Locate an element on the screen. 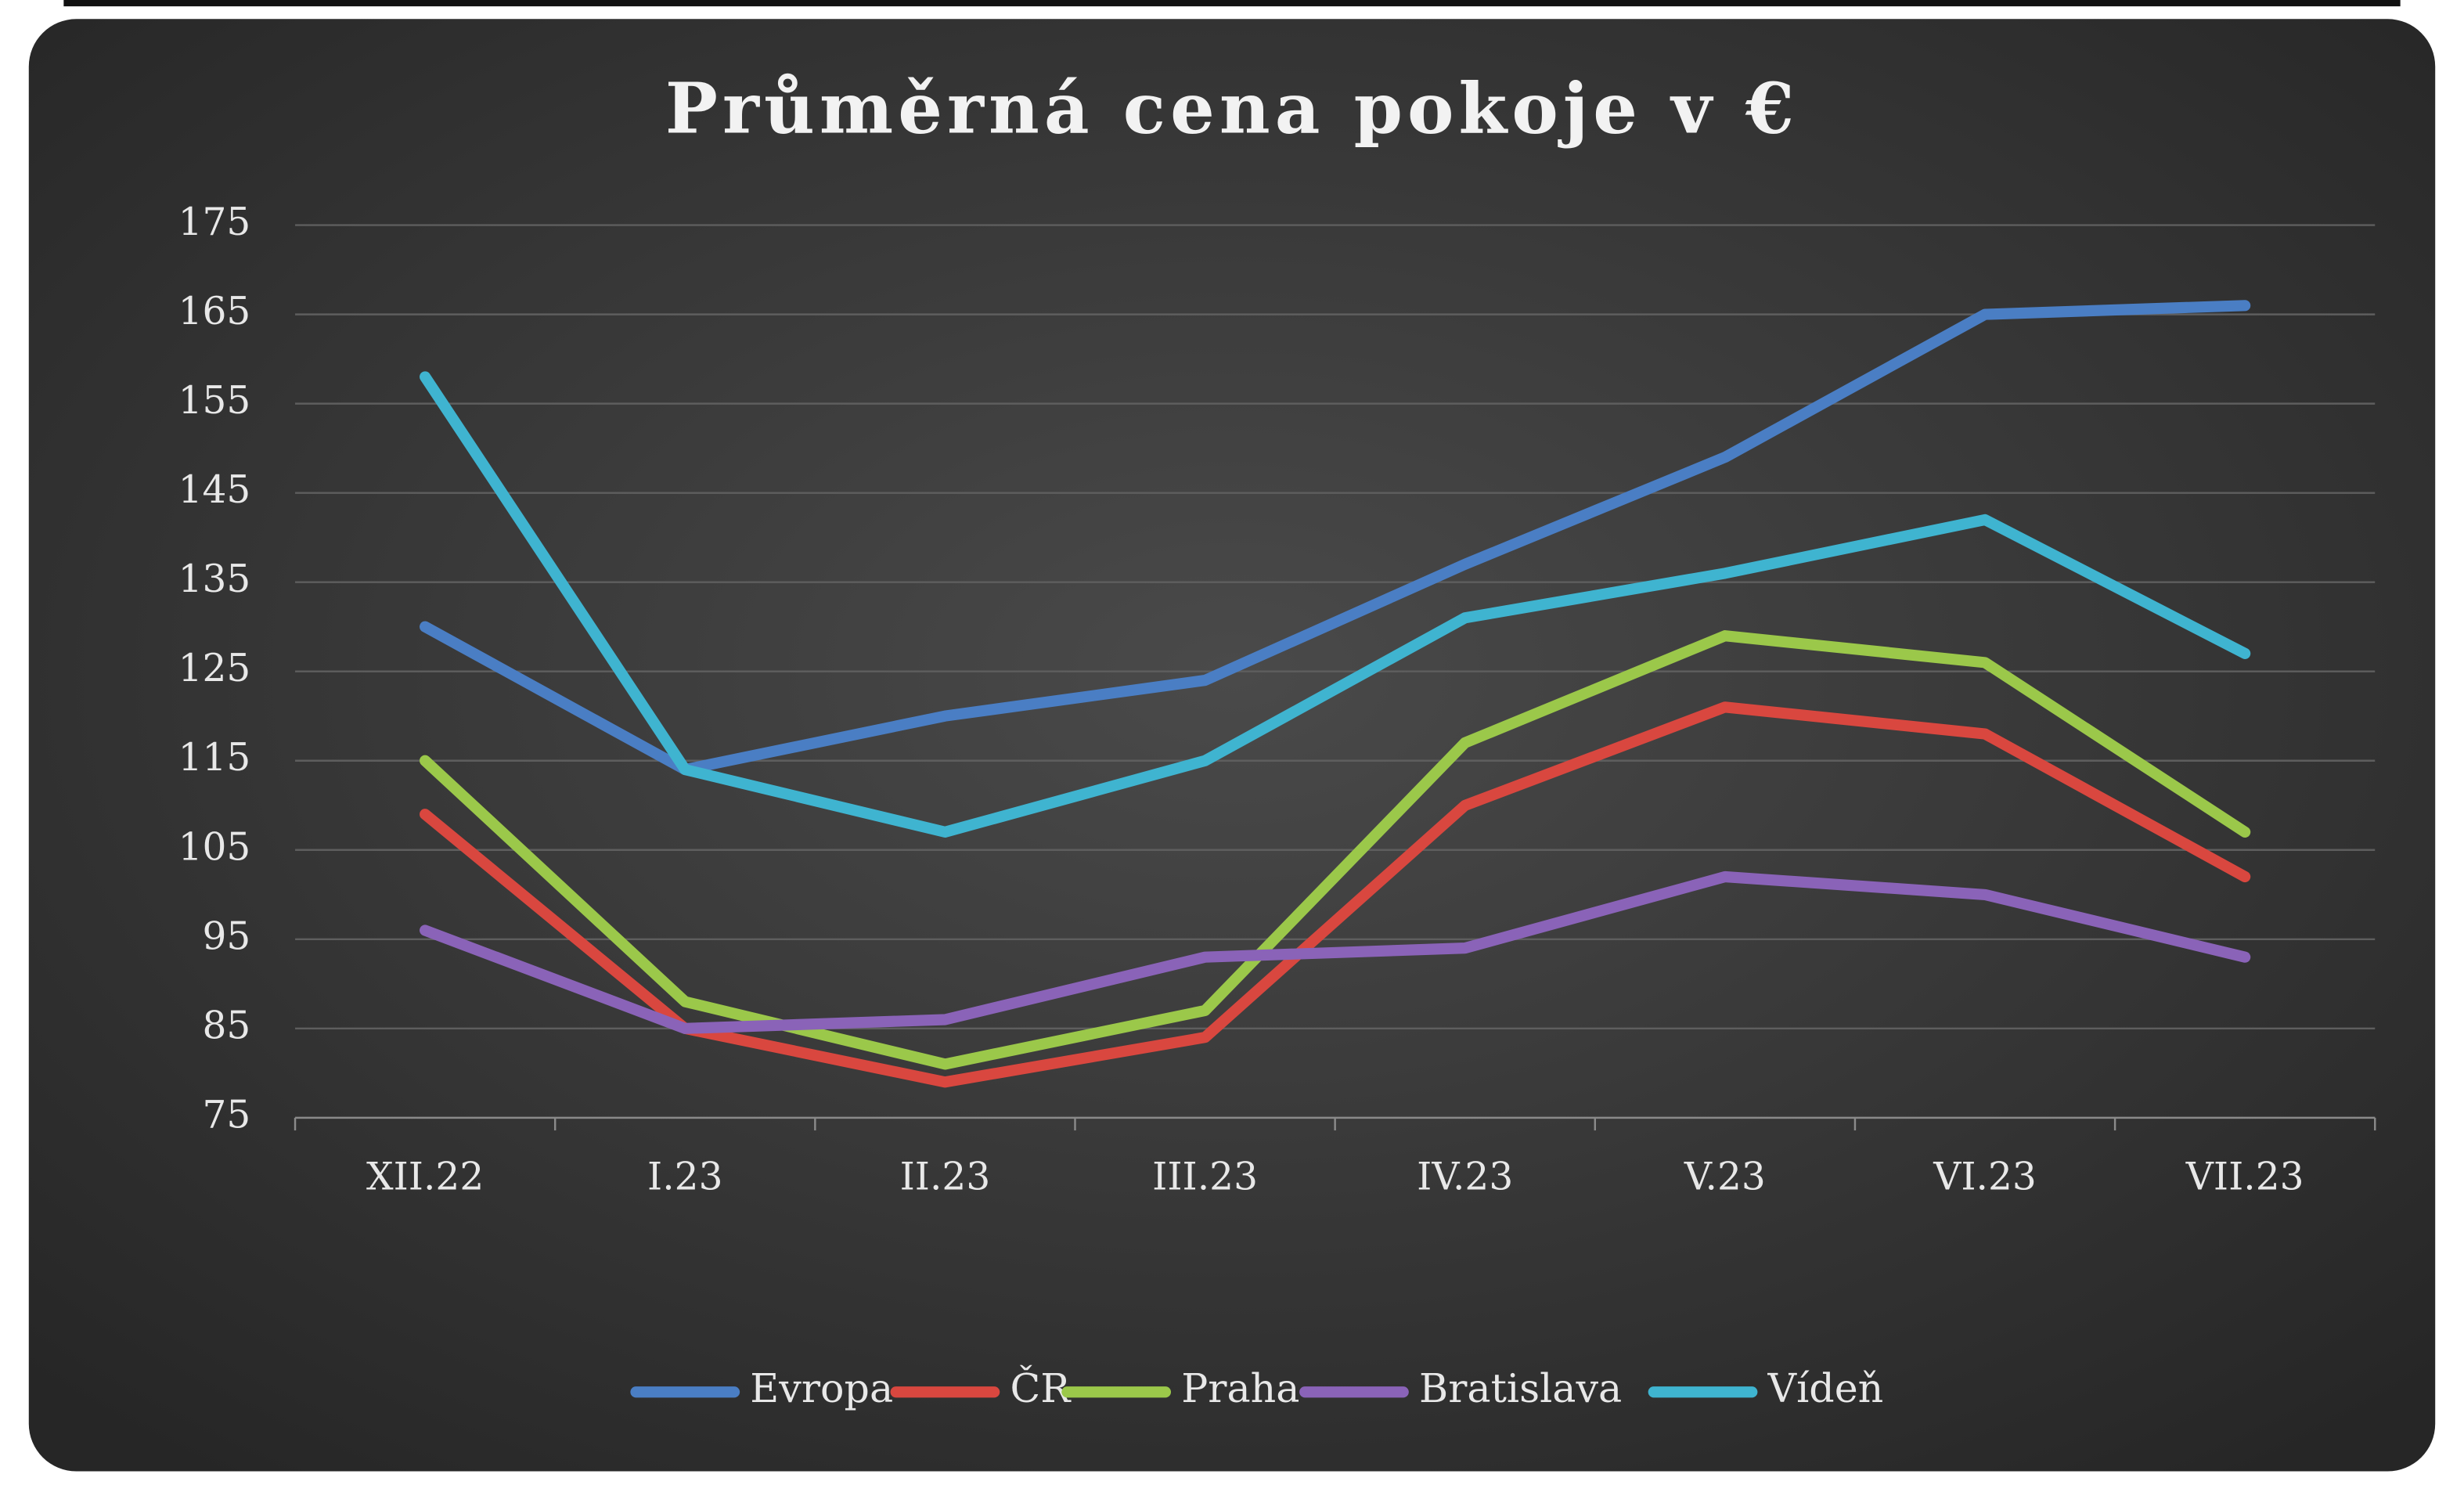 This screenshot has width=2464, height=1503. x-tick-label: III.23 is located at coordinates (1205, 1176).